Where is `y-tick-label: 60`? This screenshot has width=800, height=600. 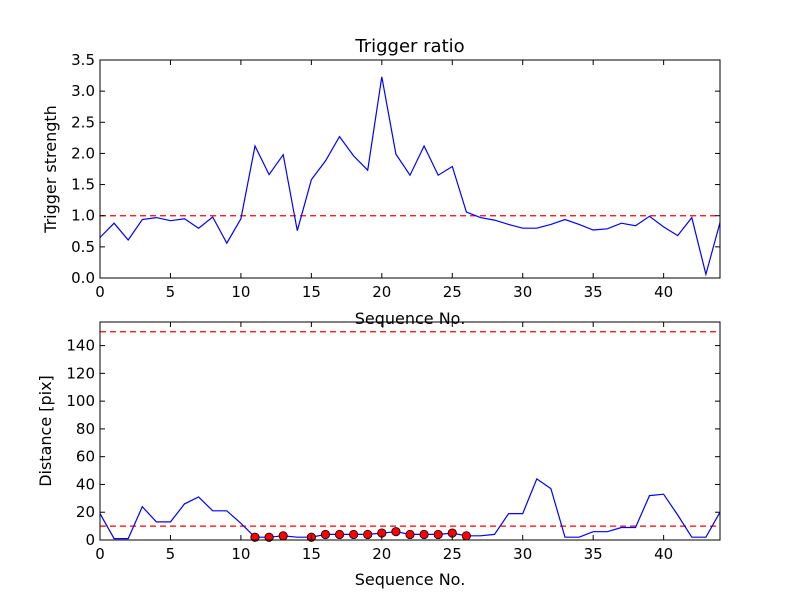
y-tick-label: 60 is located at coordinates (85, 457).